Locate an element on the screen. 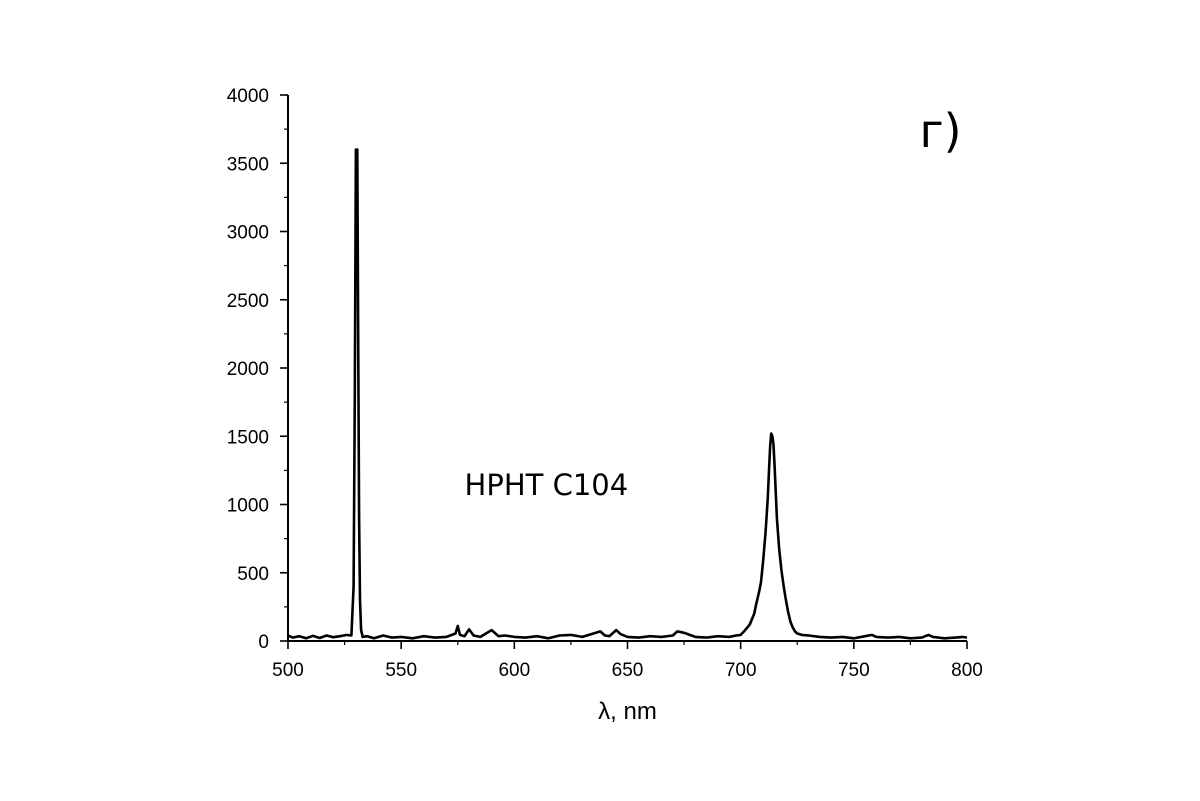  y-tick-label: 4000 is located at coordinates (248, 96).